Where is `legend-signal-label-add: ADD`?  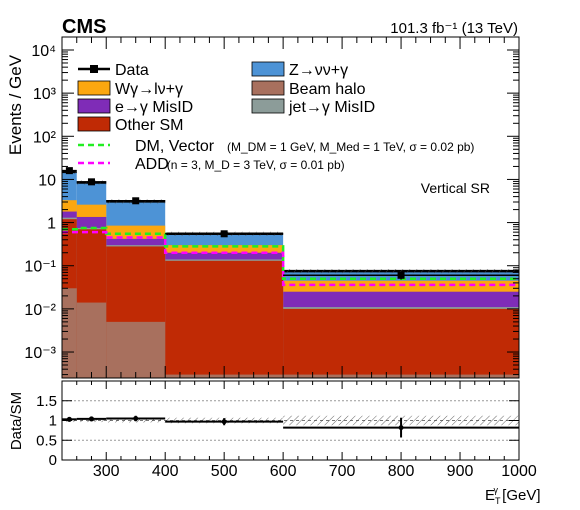
legend-signal-label-add: ADD is located at coordinates (152, 164).